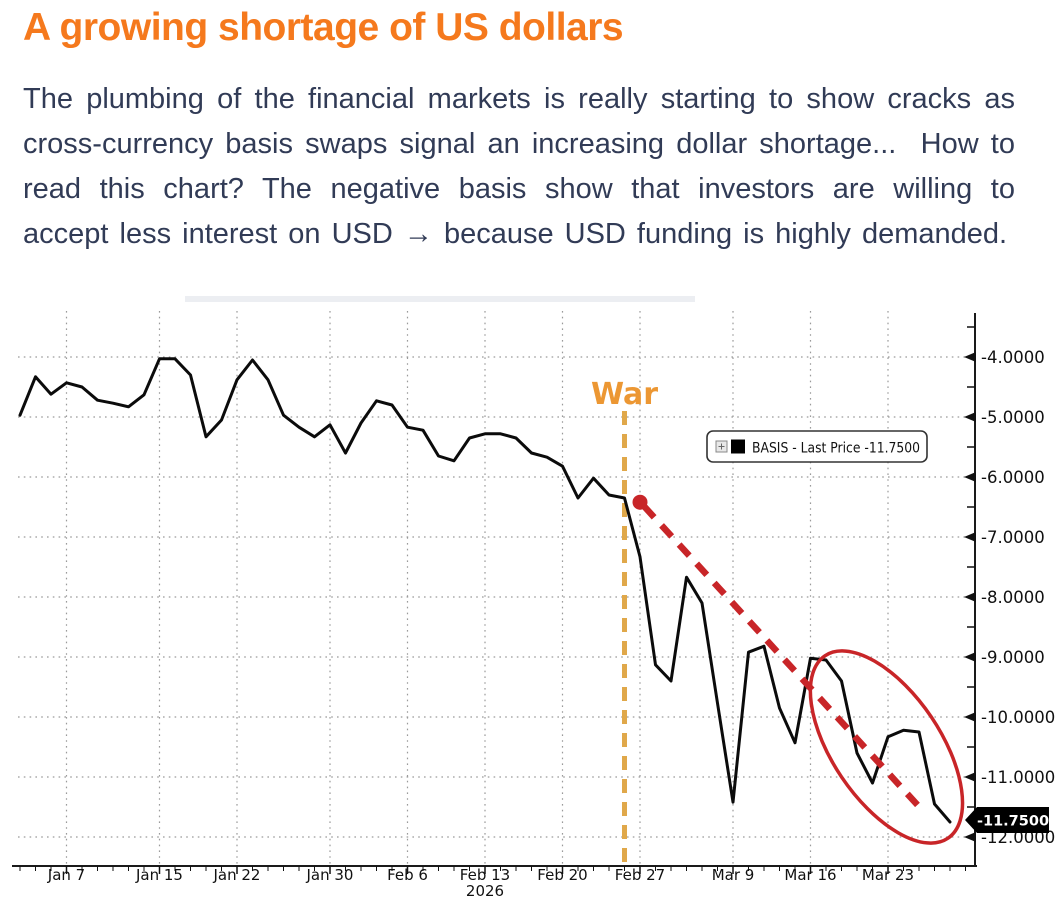 The image size is (1057, 901). What do you see at coordinates (1013, 357) in the screenshot?
I see `y-tick-label: -4.0000` at bounding box center [1013, 357].